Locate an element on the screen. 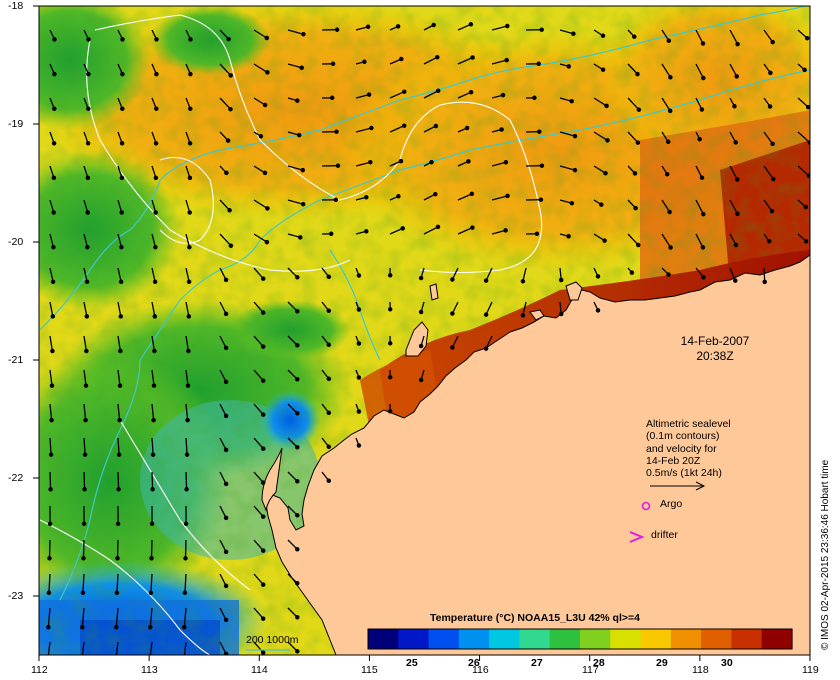 The width and height of the screenshot is (840, 680). altimetry-line-1: Altimetric sealevel is located at coordinates (688, 424).